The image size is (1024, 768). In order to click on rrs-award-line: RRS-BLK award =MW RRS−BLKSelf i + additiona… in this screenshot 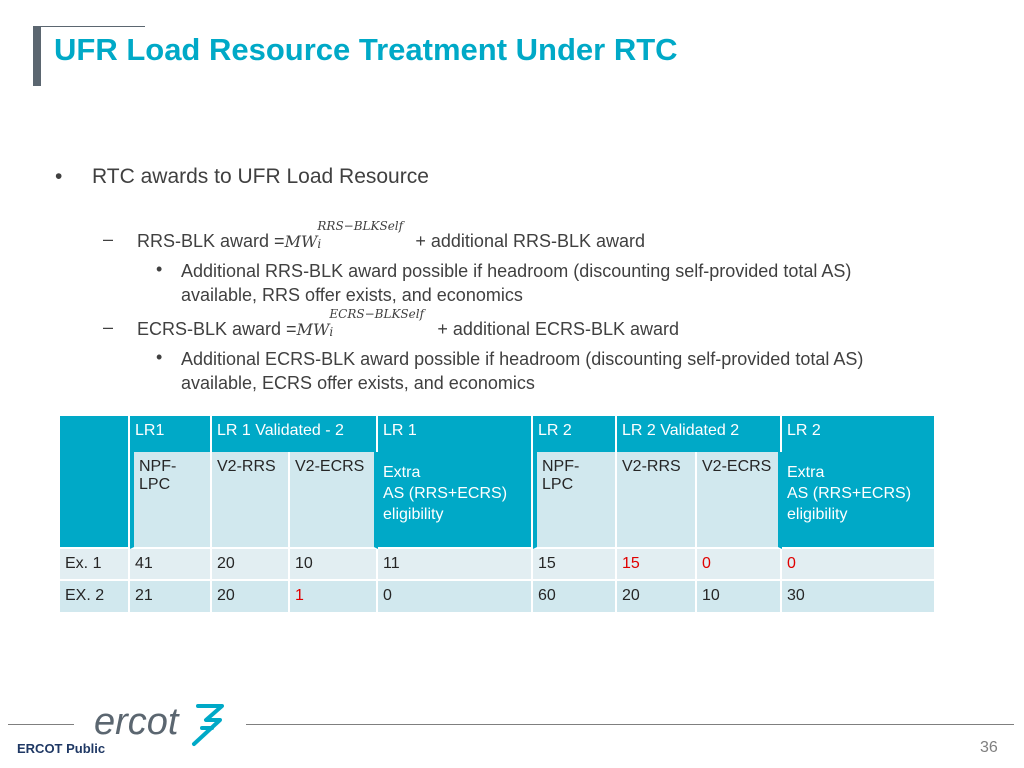, I will do `click(391, 235)`.